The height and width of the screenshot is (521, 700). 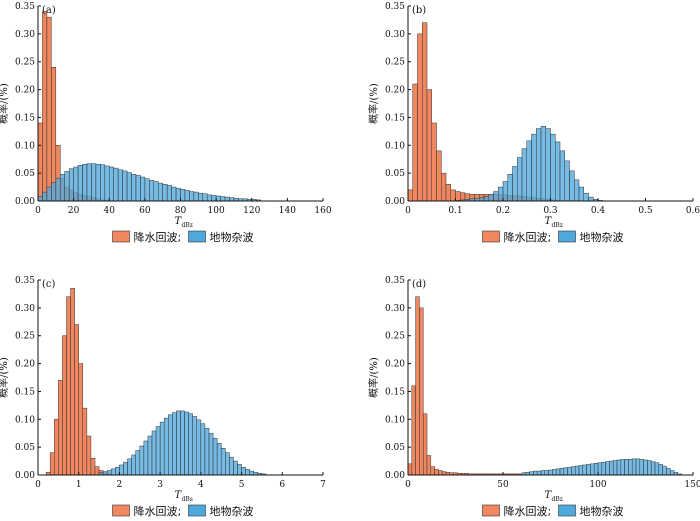 What do you see at coordinates (49, 10) in the screenshot?
I see `panel-tag: (a)` at bounding box center [49, 10].